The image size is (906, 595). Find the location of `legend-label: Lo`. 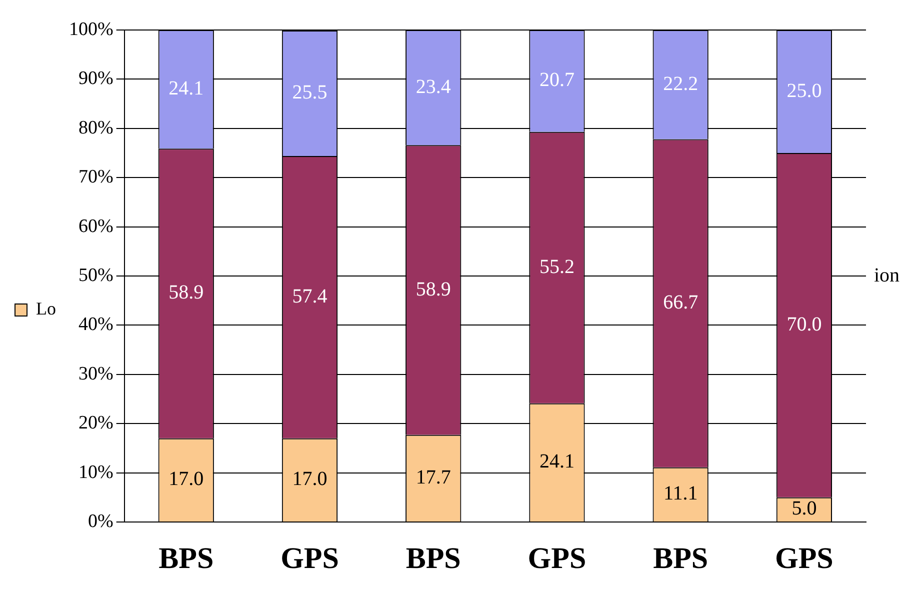

legend-label: Lo is located at coordinates (46, 308).